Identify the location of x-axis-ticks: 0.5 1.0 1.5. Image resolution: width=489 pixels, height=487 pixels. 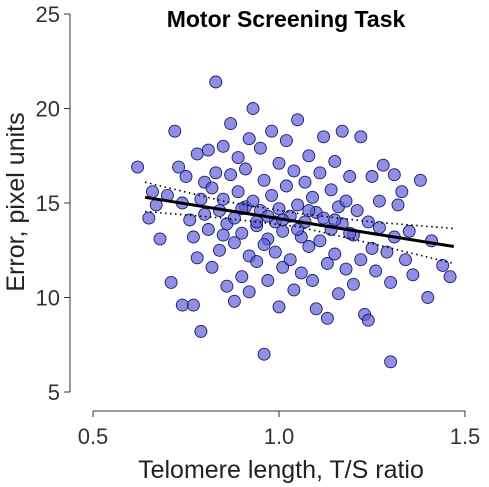
(279, 430).